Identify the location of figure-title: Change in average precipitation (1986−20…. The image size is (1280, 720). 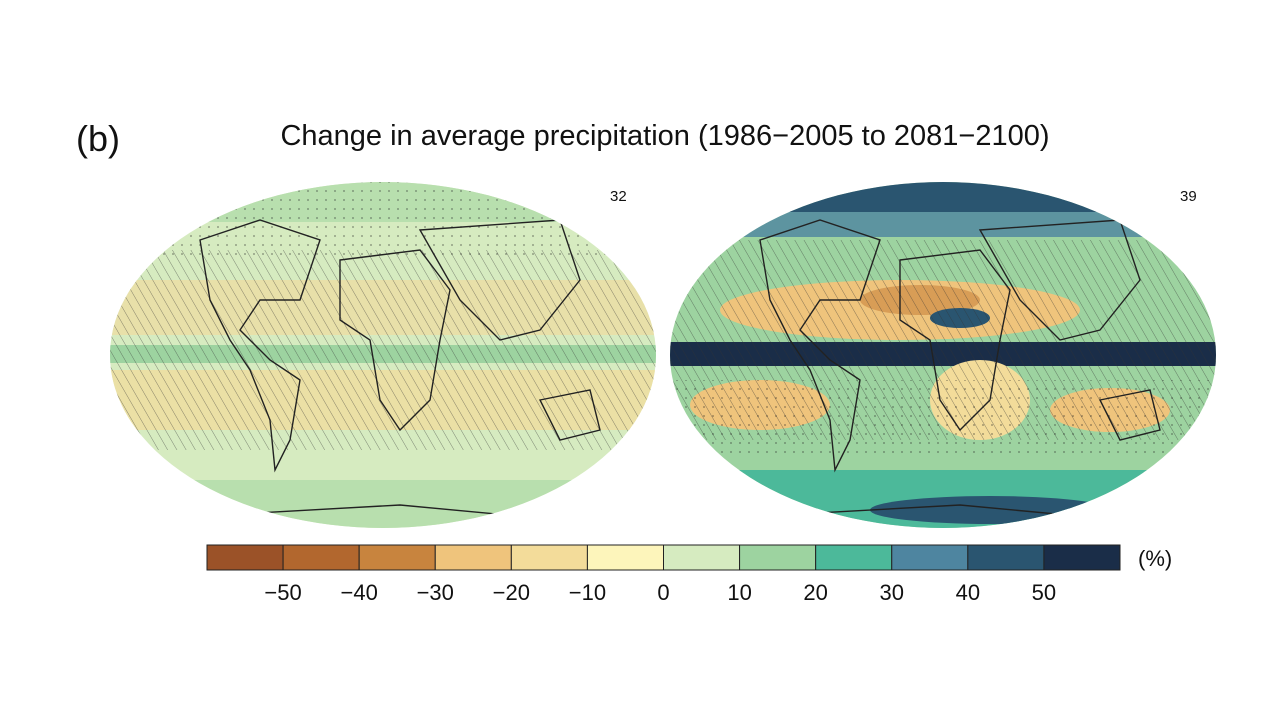
(665, 136).